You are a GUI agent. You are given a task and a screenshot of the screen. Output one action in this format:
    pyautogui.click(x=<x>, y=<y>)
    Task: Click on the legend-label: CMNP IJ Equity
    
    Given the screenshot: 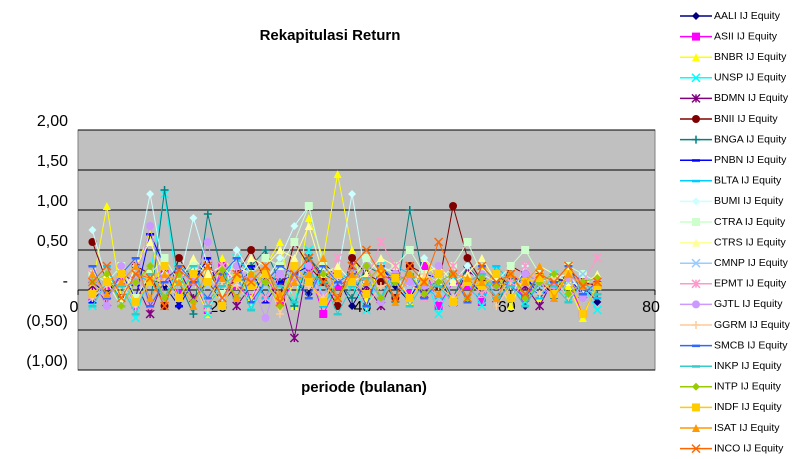 What is the action you would take?
    pyautogui.click(x=751, y=263)
    